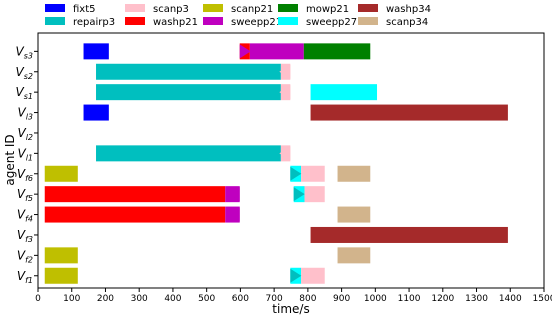 The width and height of the screenshot is (552, 322). What do you see at coordinates (135, 21) in the screenshot?
I see `legend-swatch-washp21` at bounding box center [135, 21].